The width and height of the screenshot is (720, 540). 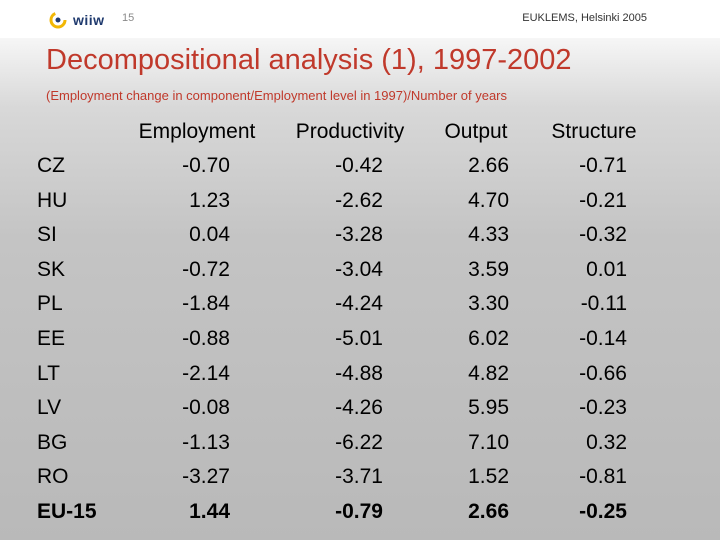 What do you see at coordinates (51, 165) in the screenshot?
I see `row-label-cz: CZ` at bounding box center [51, 165].